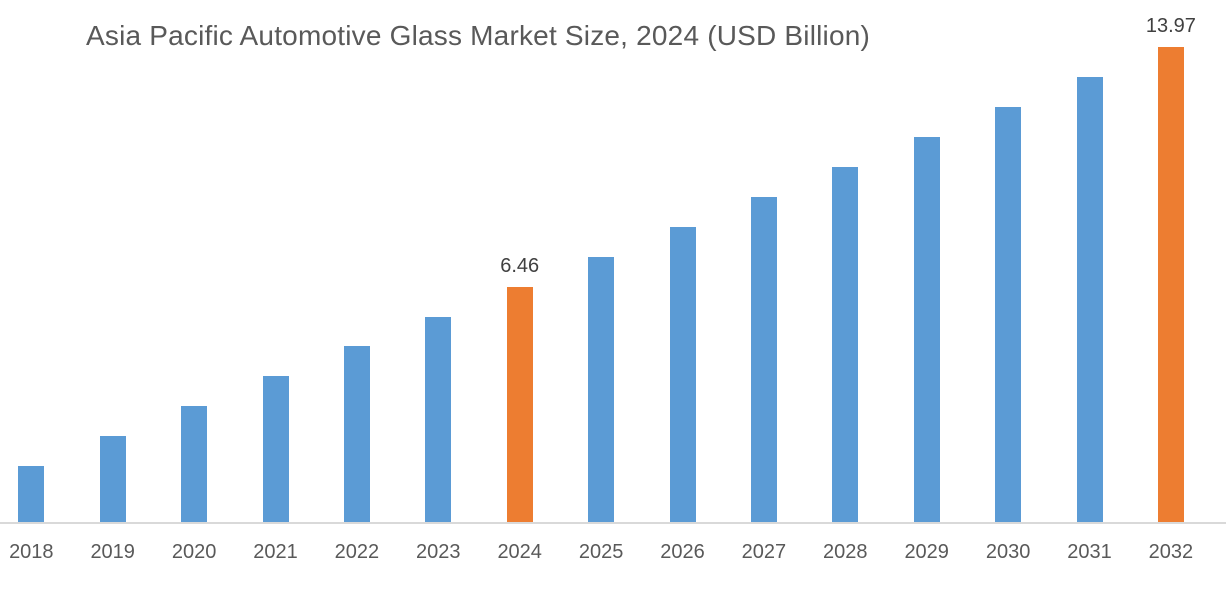 This screenshot has width=1226, height=600. Describe the element at coordinates (438, 552) in the screenshot. I see `x-tick-2023: 2023` at that location.